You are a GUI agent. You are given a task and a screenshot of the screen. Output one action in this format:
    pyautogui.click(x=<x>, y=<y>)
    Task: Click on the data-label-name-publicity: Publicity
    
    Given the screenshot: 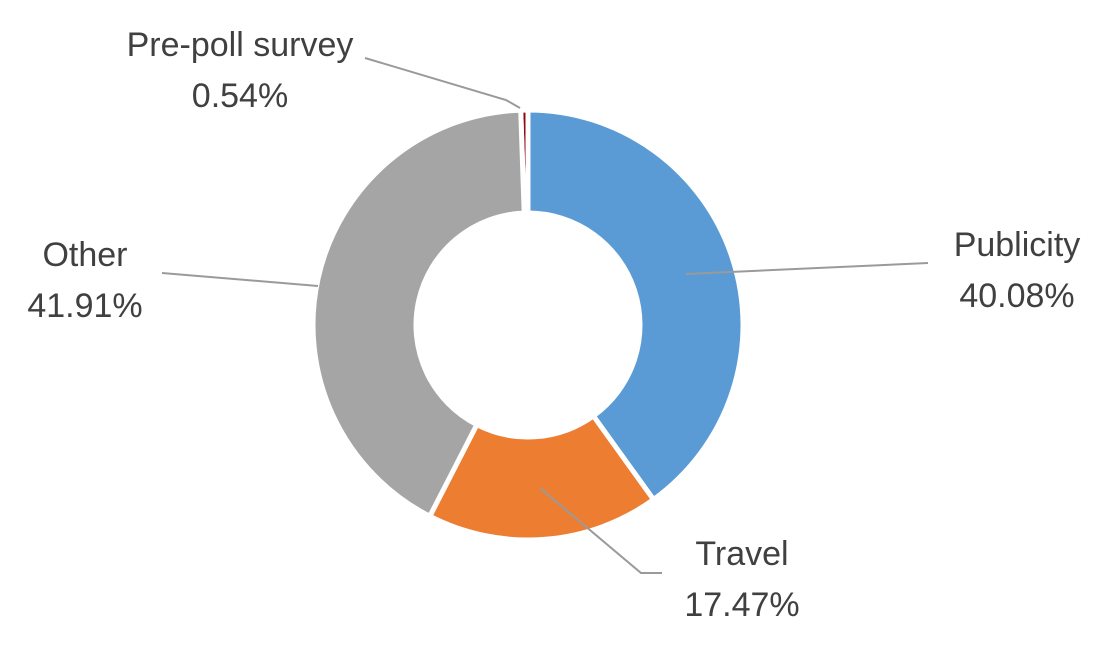 What is the action you would take?
    pyautogui.click(x=1017, y=245)
    